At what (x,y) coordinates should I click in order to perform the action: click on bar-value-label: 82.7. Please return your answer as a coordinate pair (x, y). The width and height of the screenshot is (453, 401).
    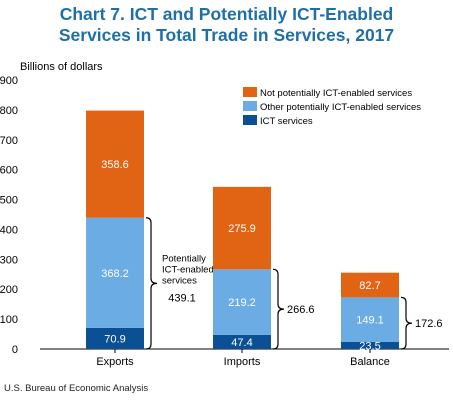
    Looking at the image, I should click on (369, 286).